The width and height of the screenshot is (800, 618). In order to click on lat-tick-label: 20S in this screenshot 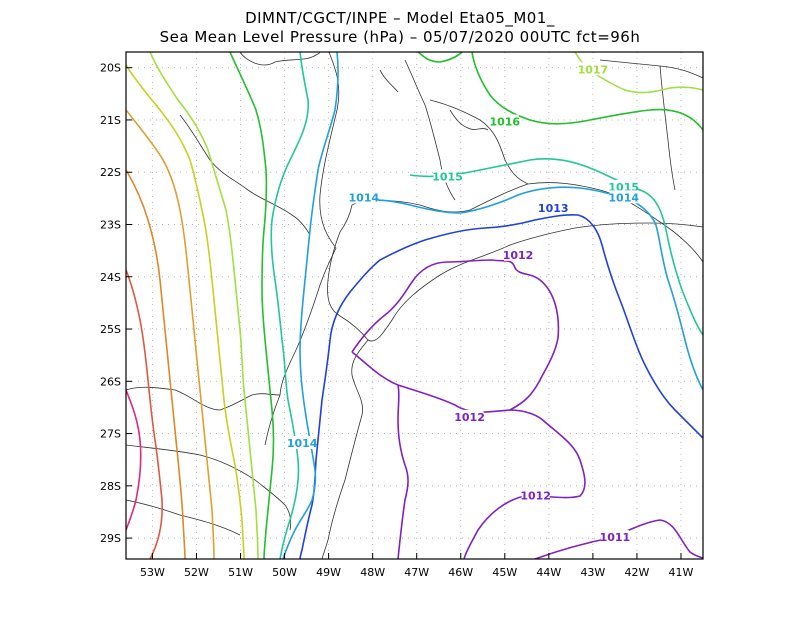, I will do `click(110, 68)`.